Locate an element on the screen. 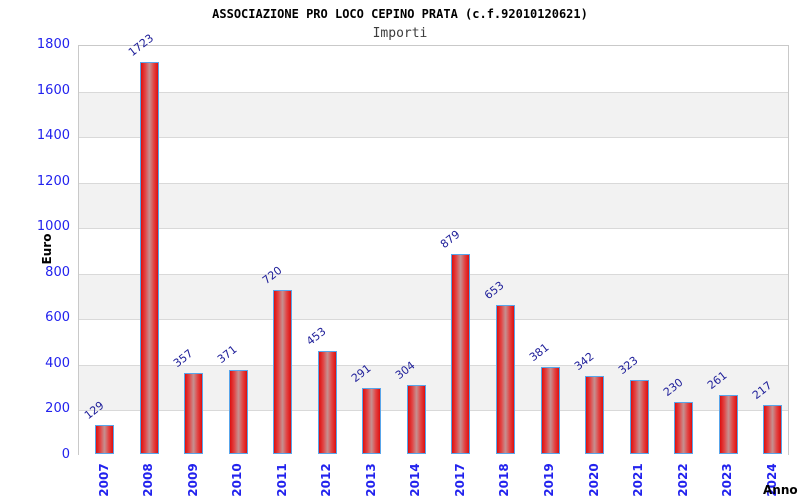  y-tick-label: 0 is located at coordinates (65, 454).